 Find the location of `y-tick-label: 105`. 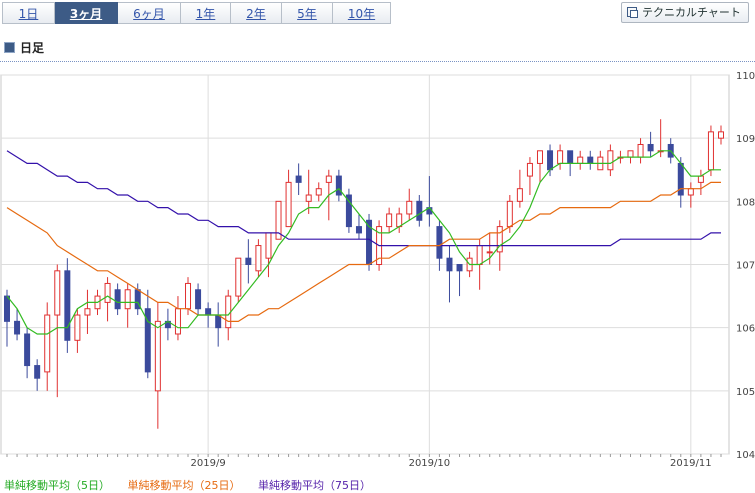

y-tick-label: 105 is located at coordinates (745, 392).